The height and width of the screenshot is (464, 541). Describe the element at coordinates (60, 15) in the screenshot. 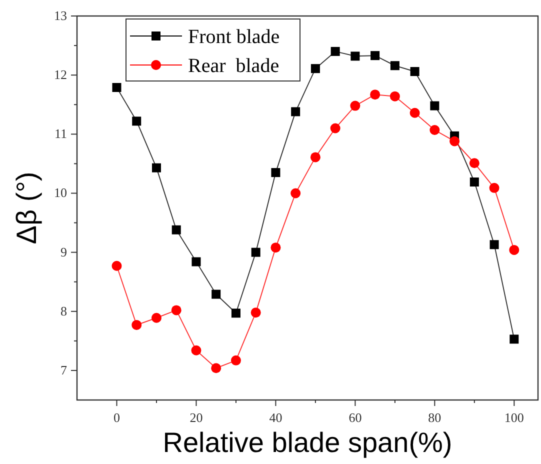

I see `y-tick-label: 13` at that location.